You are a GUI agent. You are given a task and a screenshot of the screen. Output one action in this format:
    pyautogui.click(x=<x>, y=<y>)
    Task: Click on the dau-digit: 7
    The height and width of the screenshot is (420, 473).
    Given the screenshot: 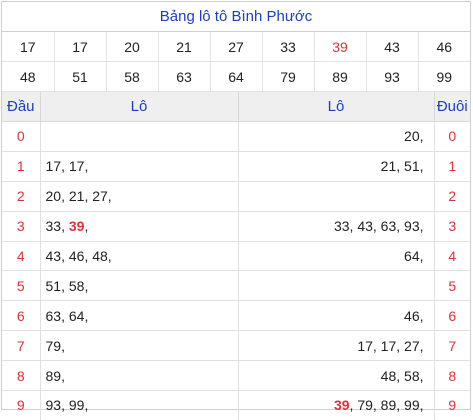 What is the action you would take?
    pyautogui.click(x=21, y=346)
    